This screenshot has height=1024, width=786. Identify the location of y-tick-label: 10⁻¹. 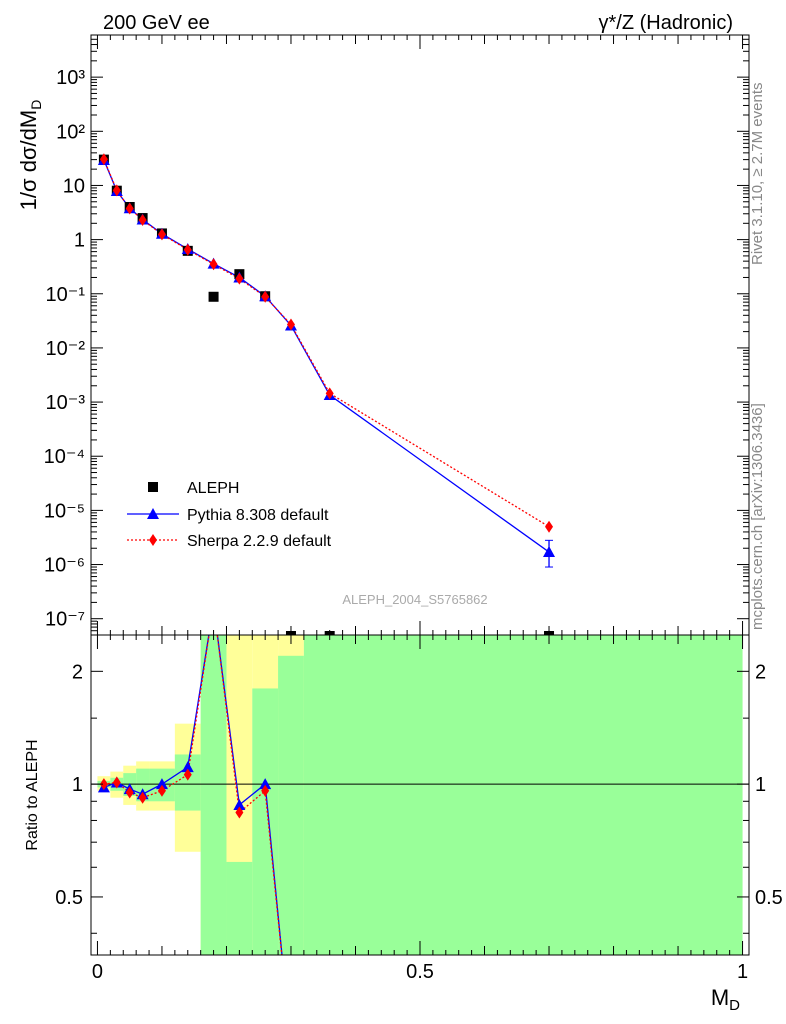
(66, 295).